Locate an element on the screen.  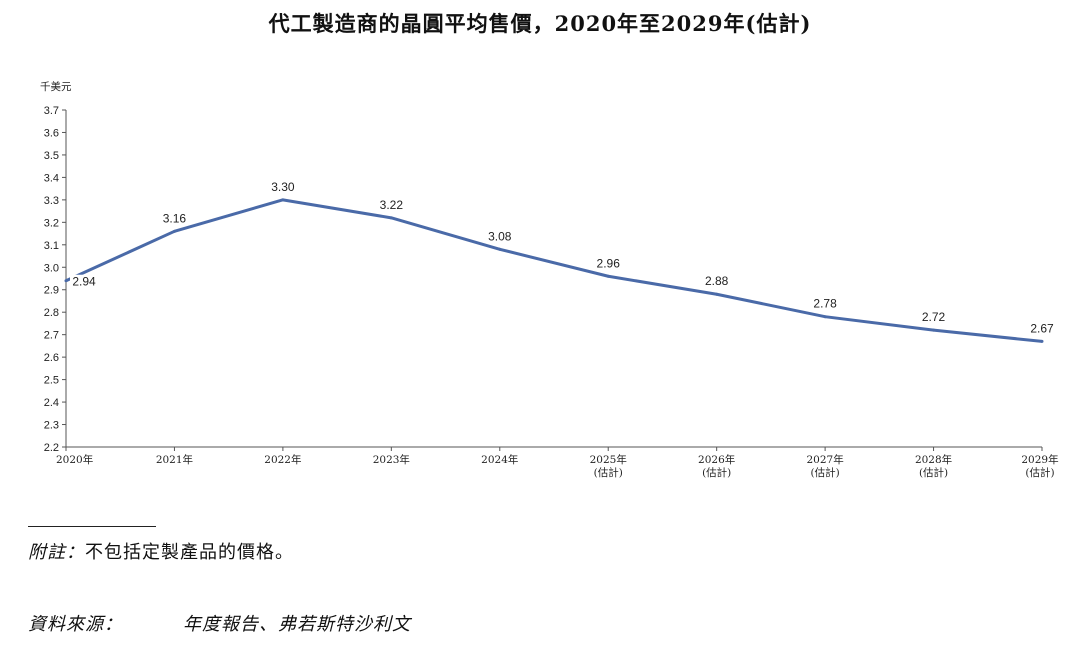
y-tick-label: 3.5 is located at coordinates (51, 156).